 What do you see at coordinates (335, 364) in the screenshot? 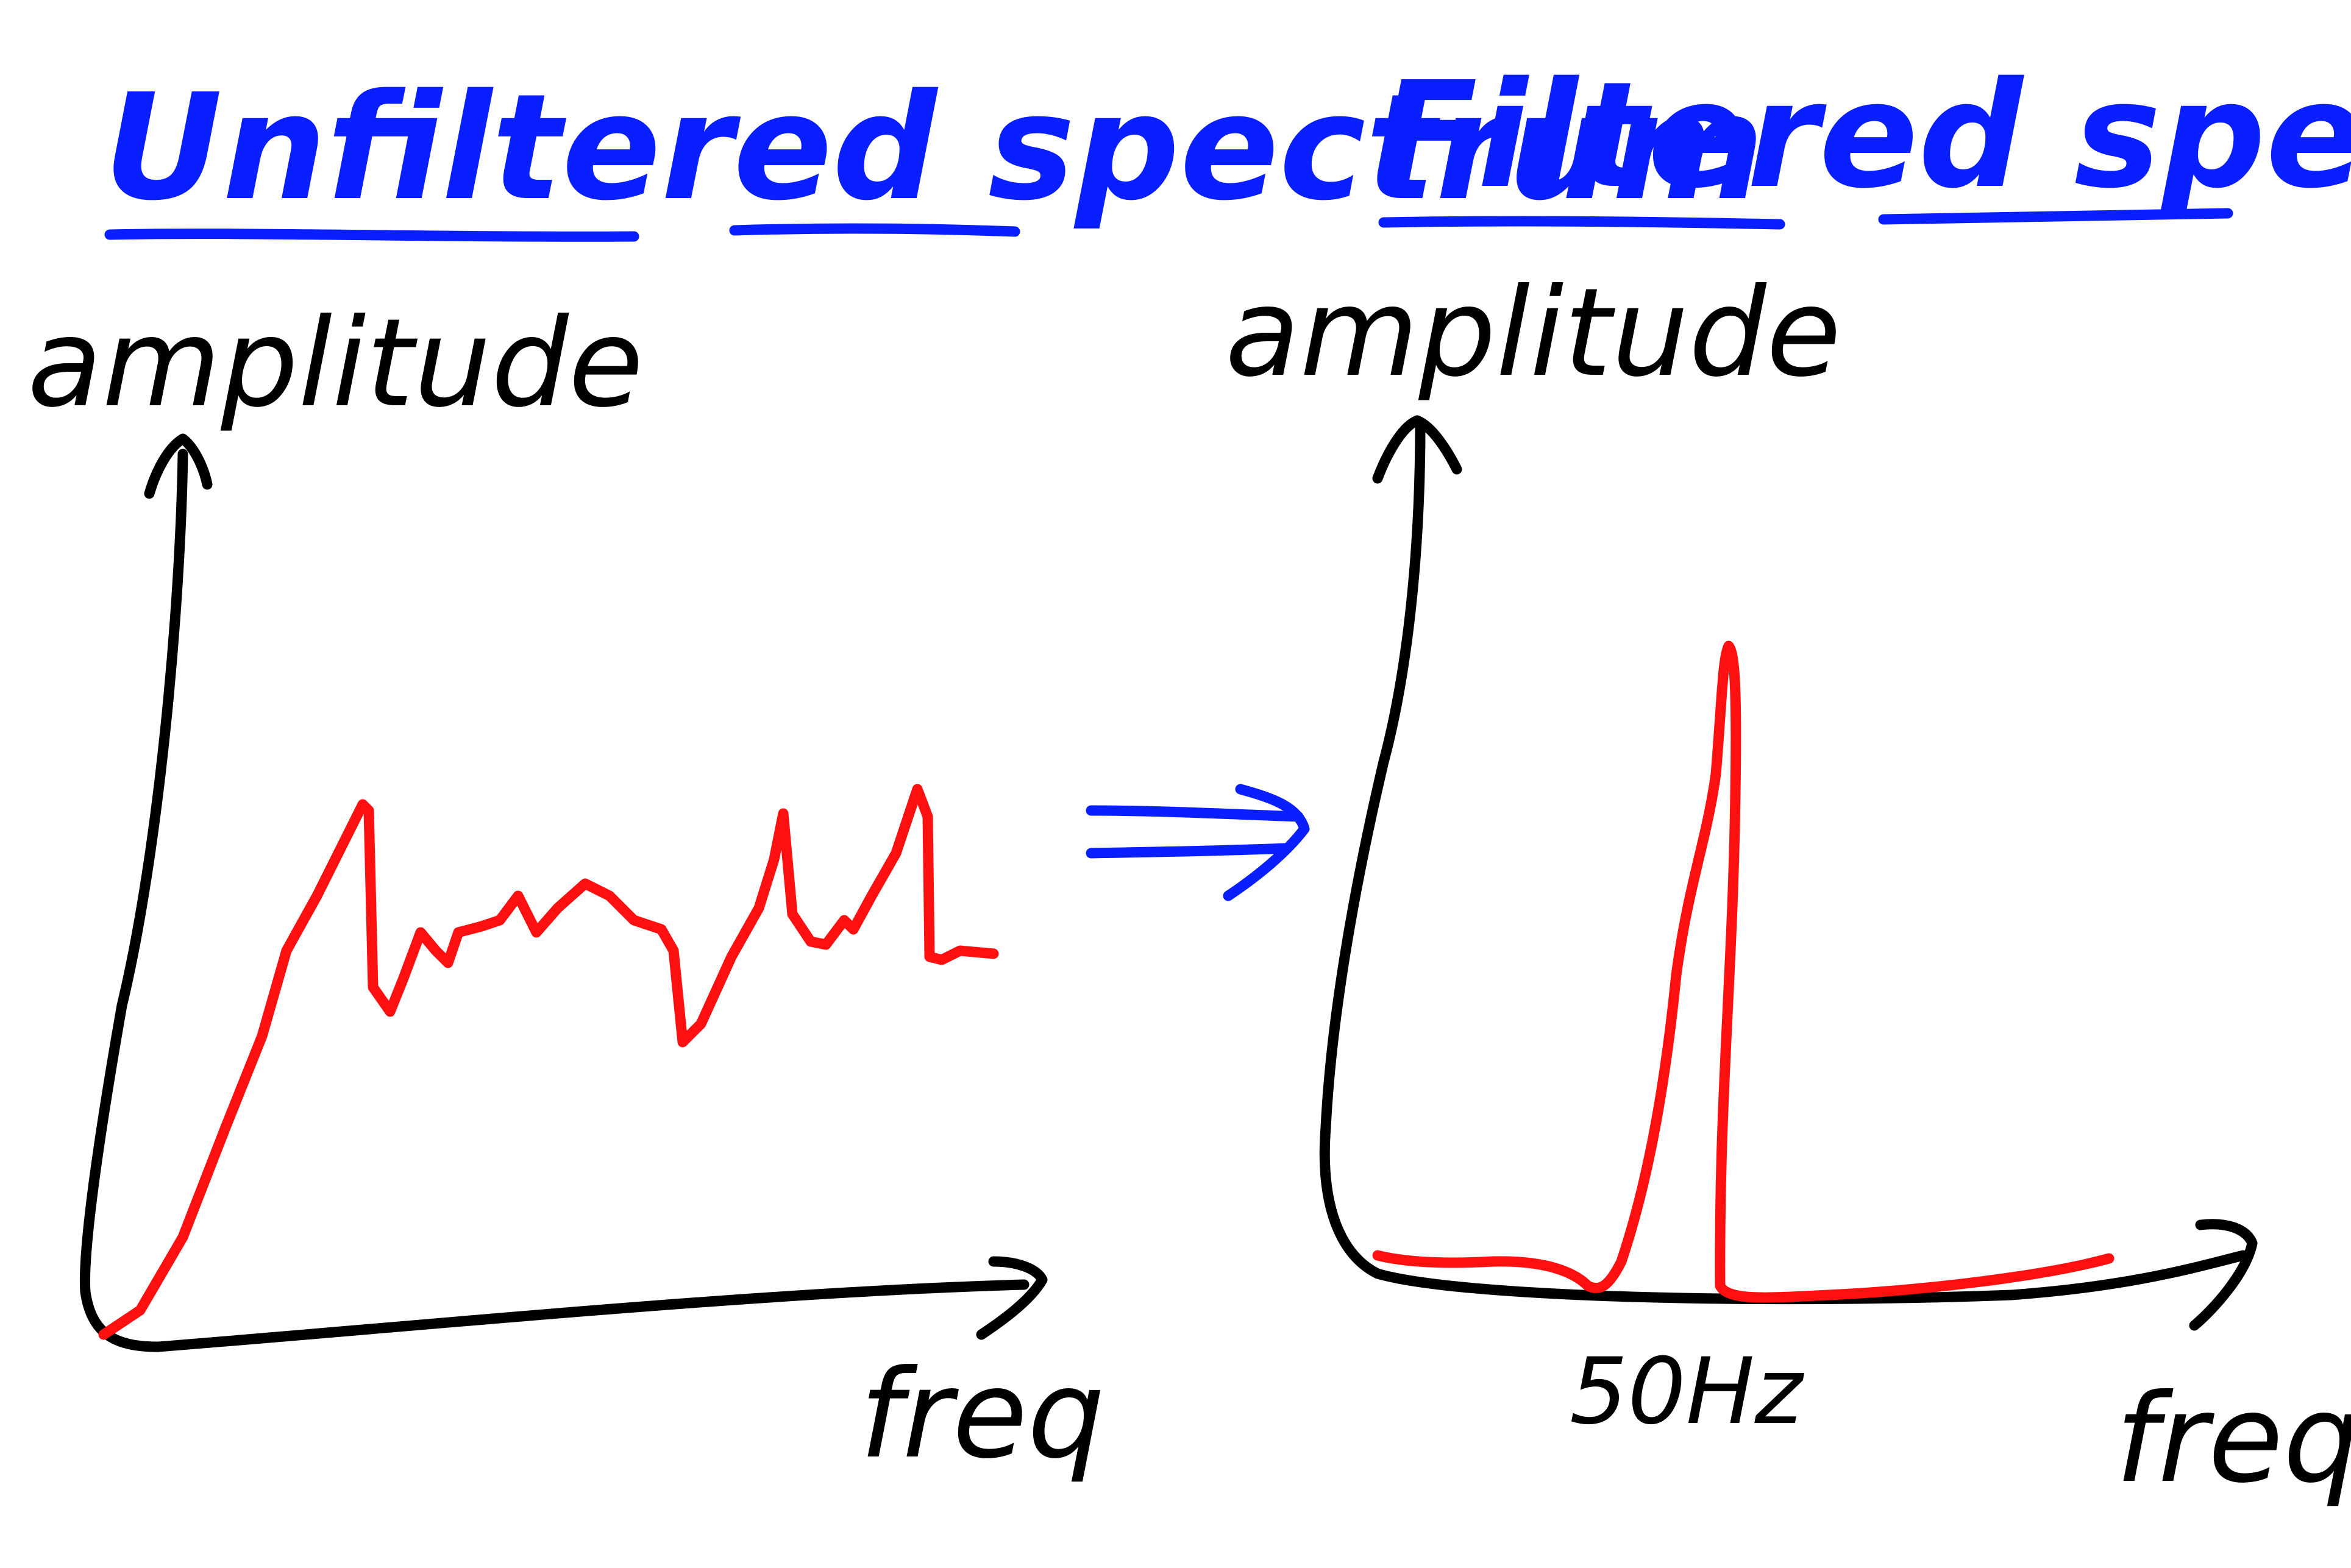
I see `unfiltered-ylabel: amplitude` at bounding box center [335, 364].